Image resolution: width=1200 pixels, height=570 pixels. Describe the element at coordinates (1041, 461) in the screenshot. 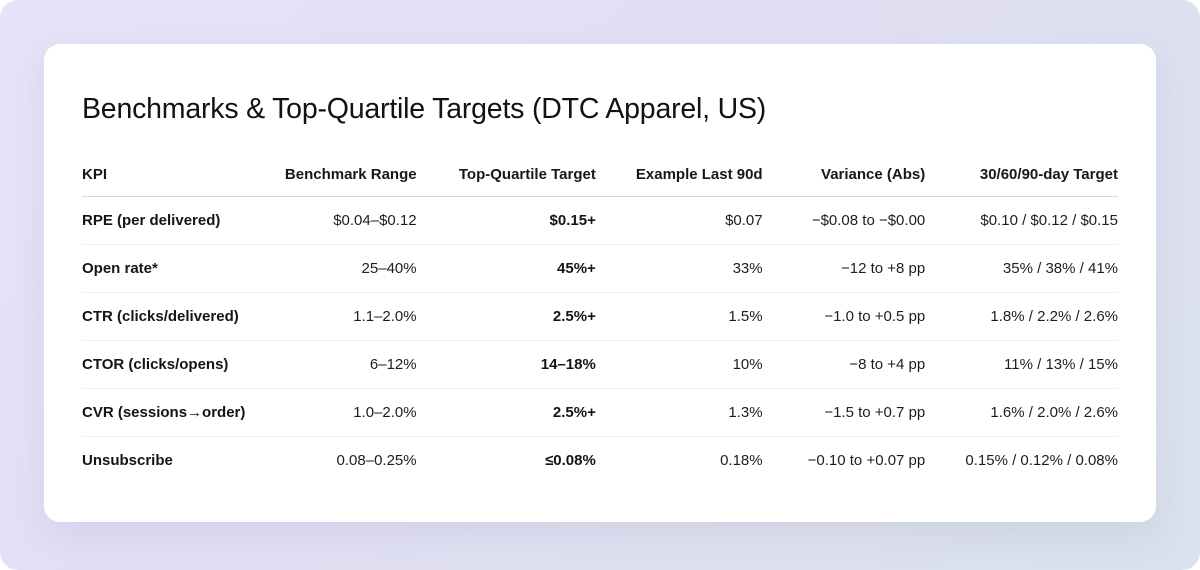

I see `table-cell: 0.15% / 0.12% / 0.08%` at that location.